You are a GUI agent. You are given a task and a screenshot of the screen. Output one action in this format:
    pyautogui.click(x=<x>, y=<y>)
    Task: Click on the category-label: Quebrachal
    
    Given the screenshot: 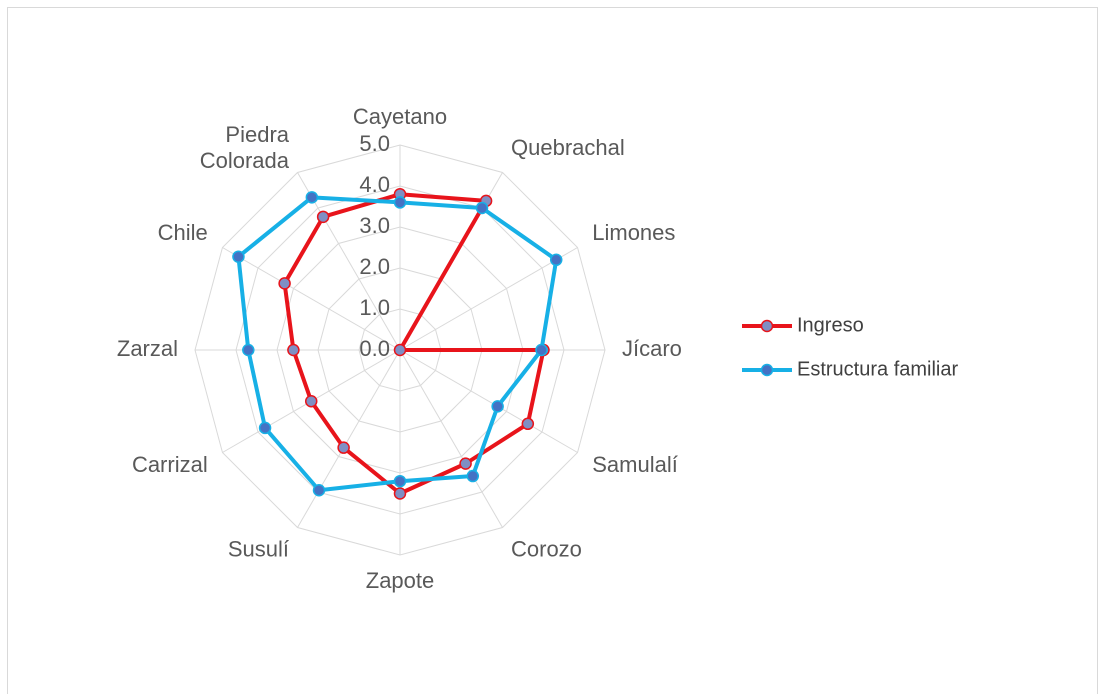 What is the action you would take?
    pyautogui.click(x=568, y=147)
    